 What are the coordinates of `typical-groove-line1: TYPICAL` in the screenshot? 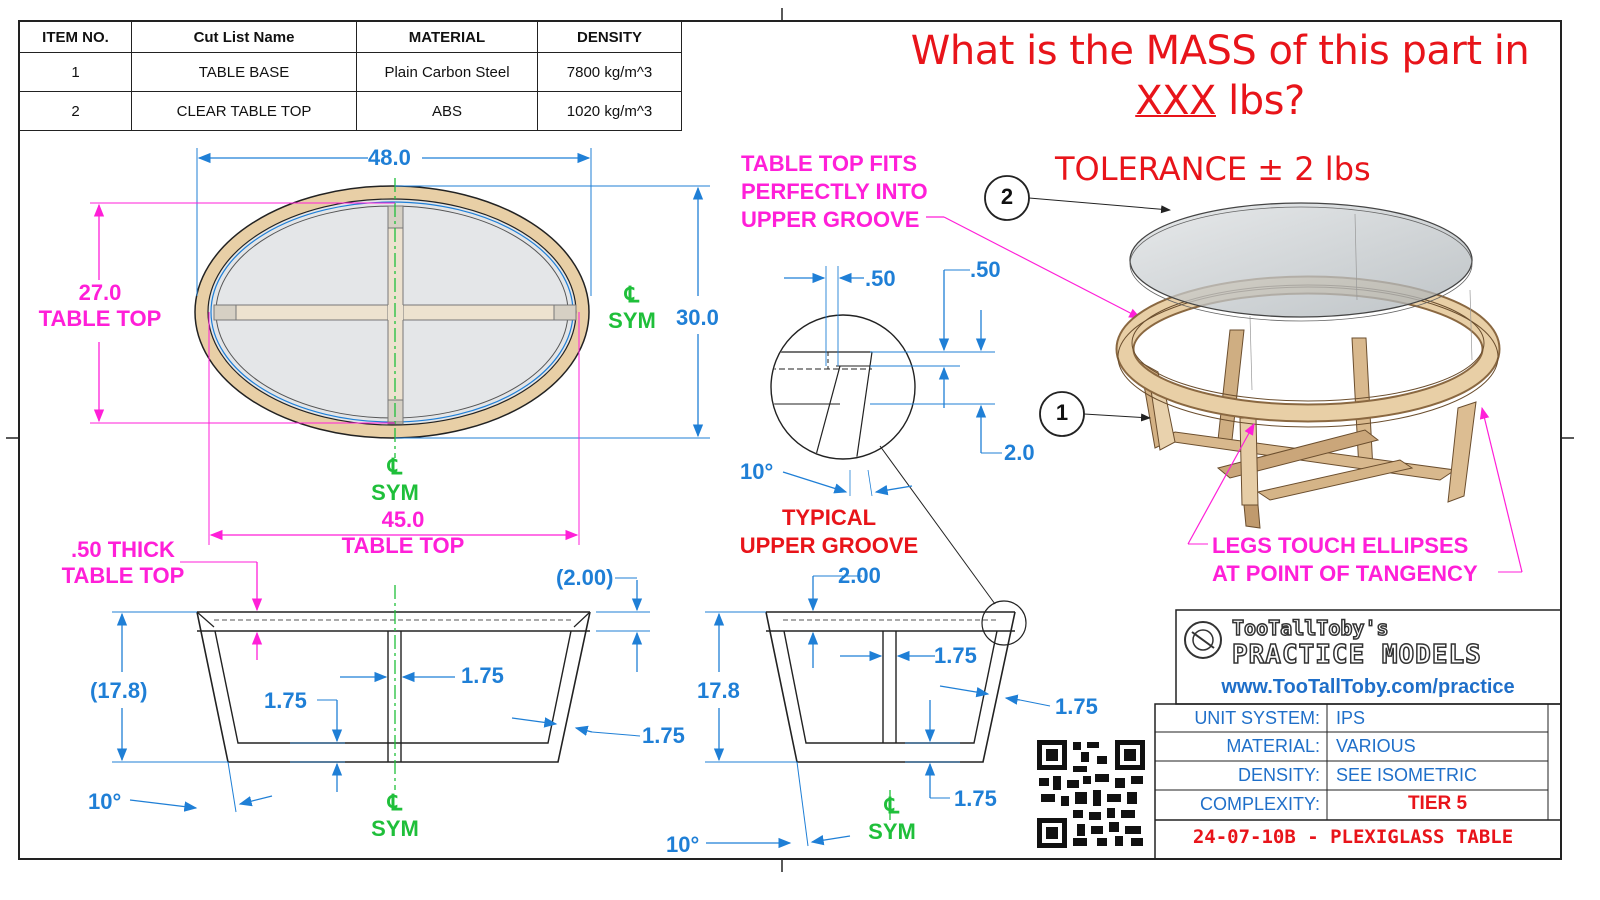 It's located at (829, 517).